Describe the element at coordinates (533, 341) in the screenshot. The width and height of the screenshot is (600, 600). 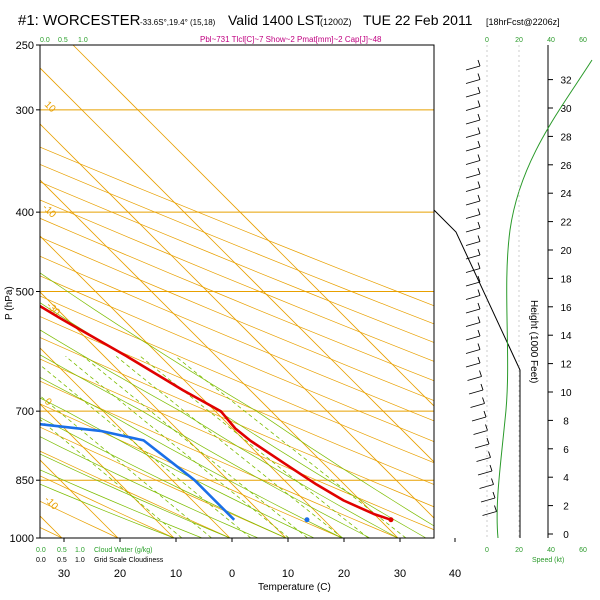
I see `height-axis-label: Height (1000 Feet)` at that location.